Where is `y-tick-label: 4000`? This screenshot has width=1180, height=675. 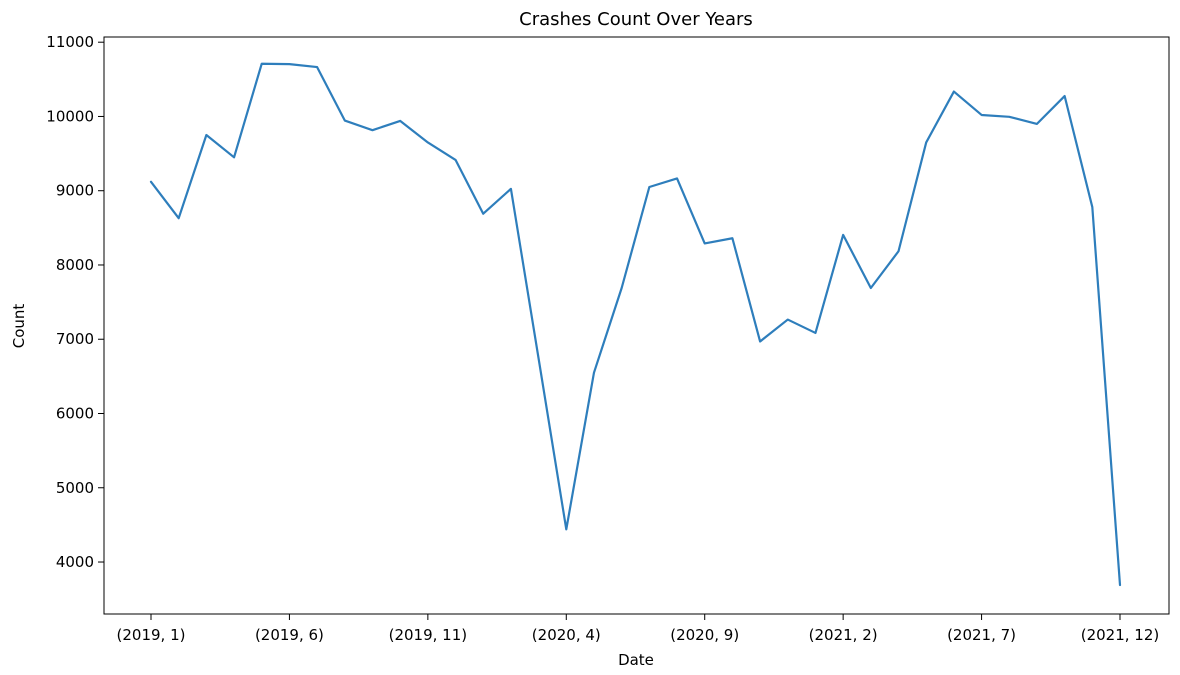 y-tick-label: 4000 is located at coordinates (75, 562).